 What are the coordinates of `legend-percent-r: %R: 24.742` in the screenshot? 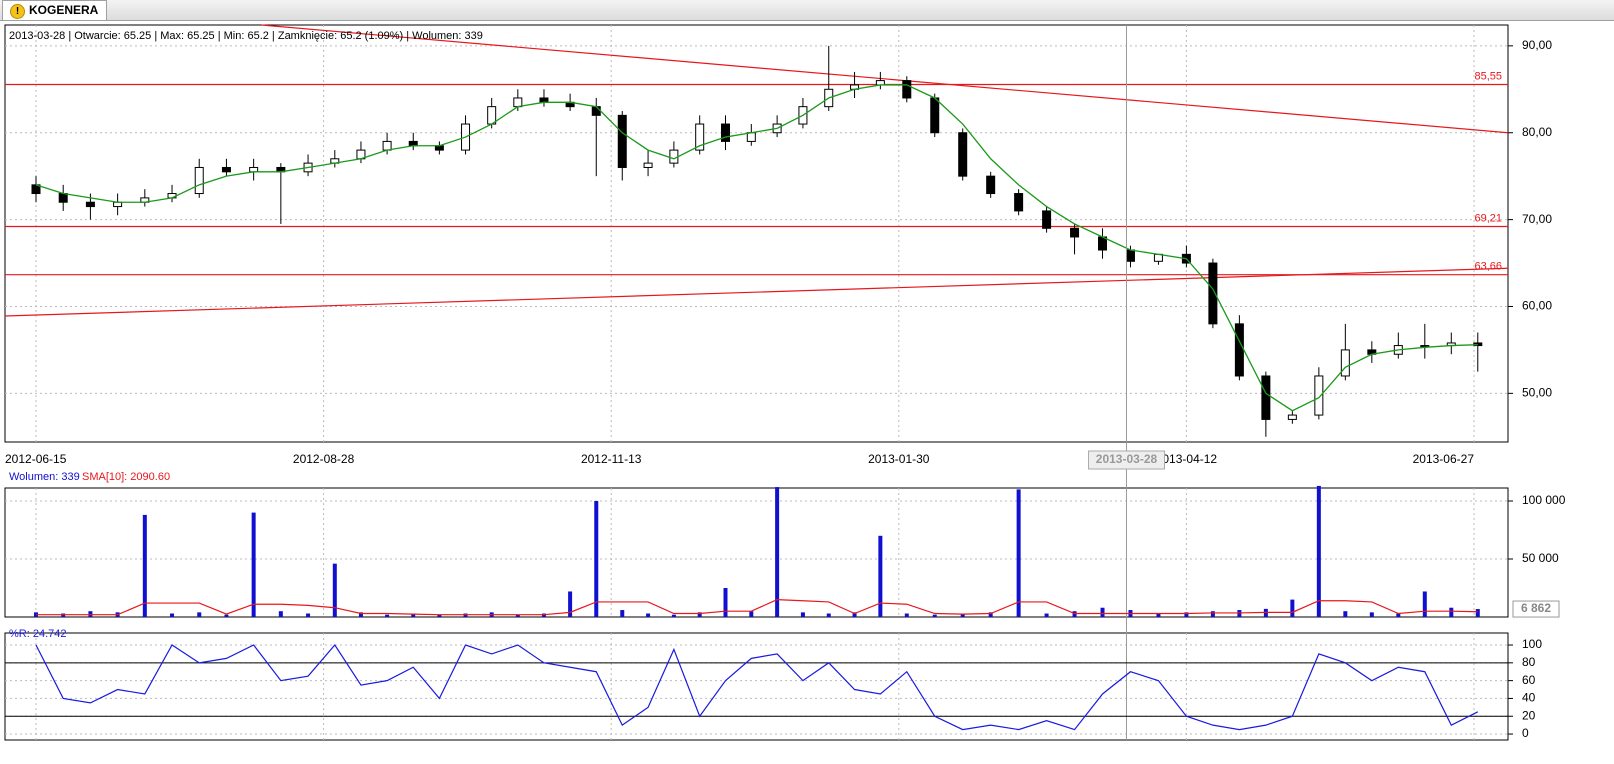 It's located at (37, 634).